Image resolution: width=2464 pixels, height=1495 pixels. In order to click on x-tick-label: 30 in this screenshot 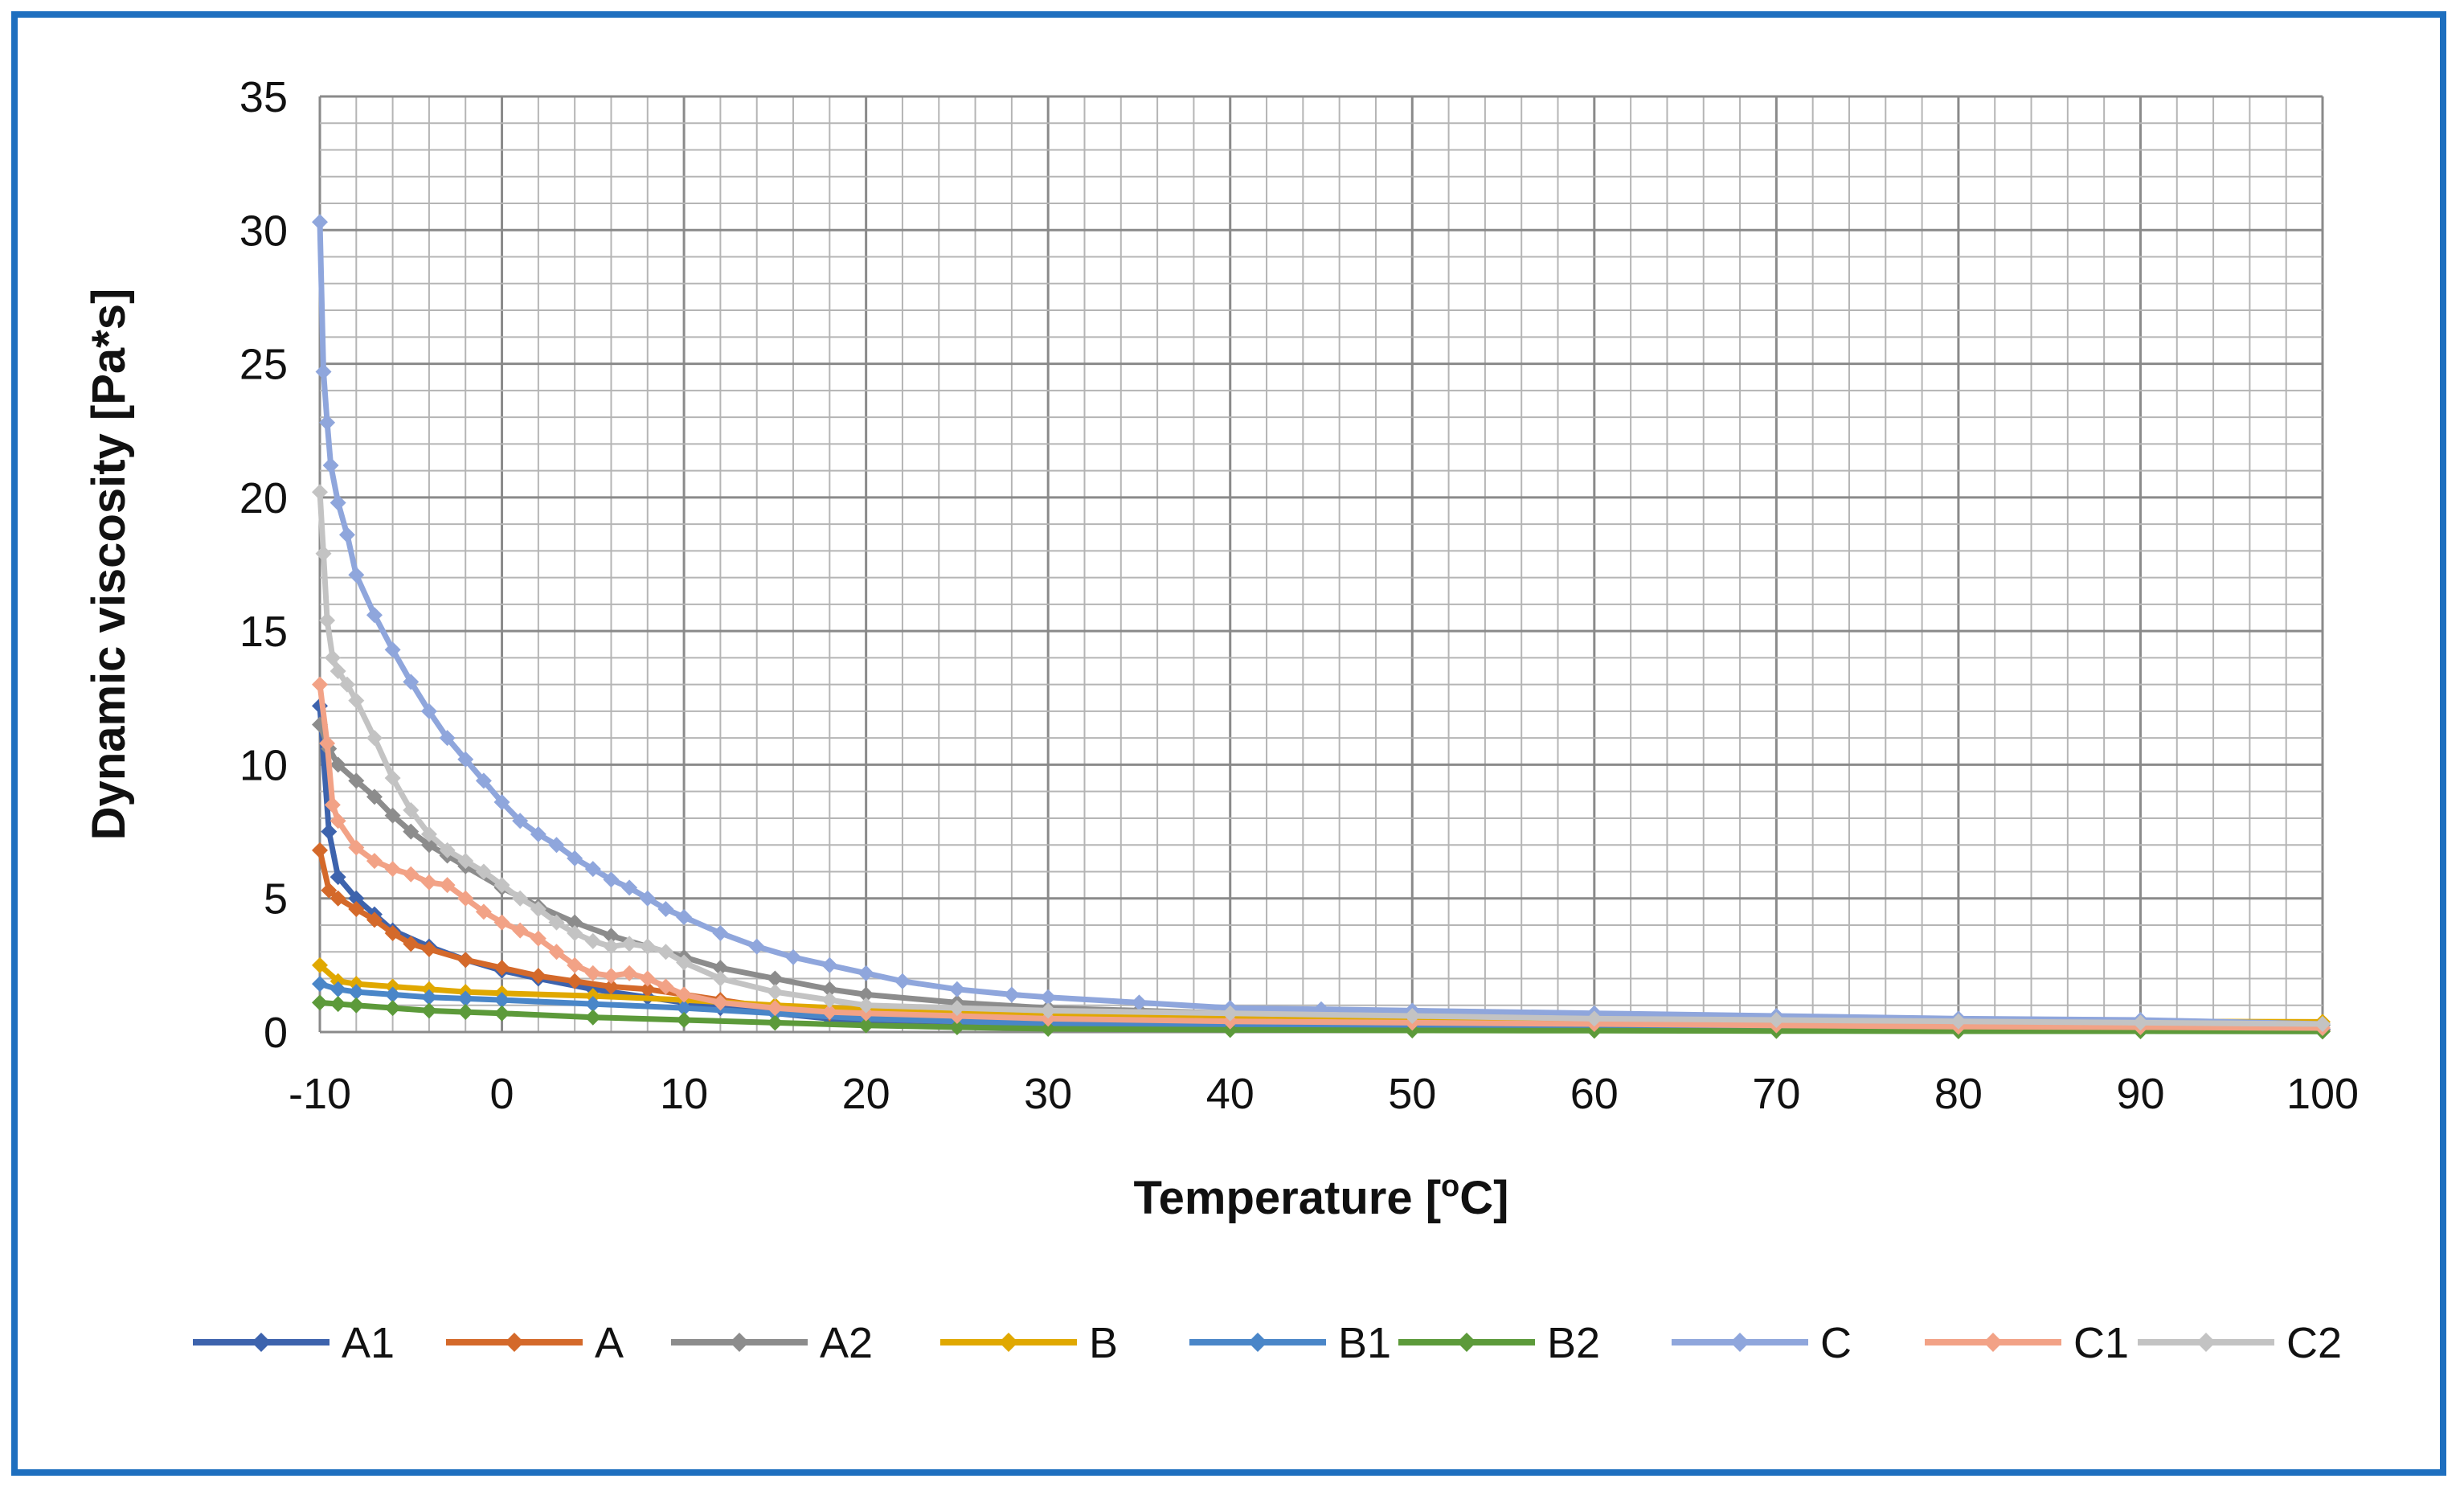, I will do `click(1048, 1094)`.